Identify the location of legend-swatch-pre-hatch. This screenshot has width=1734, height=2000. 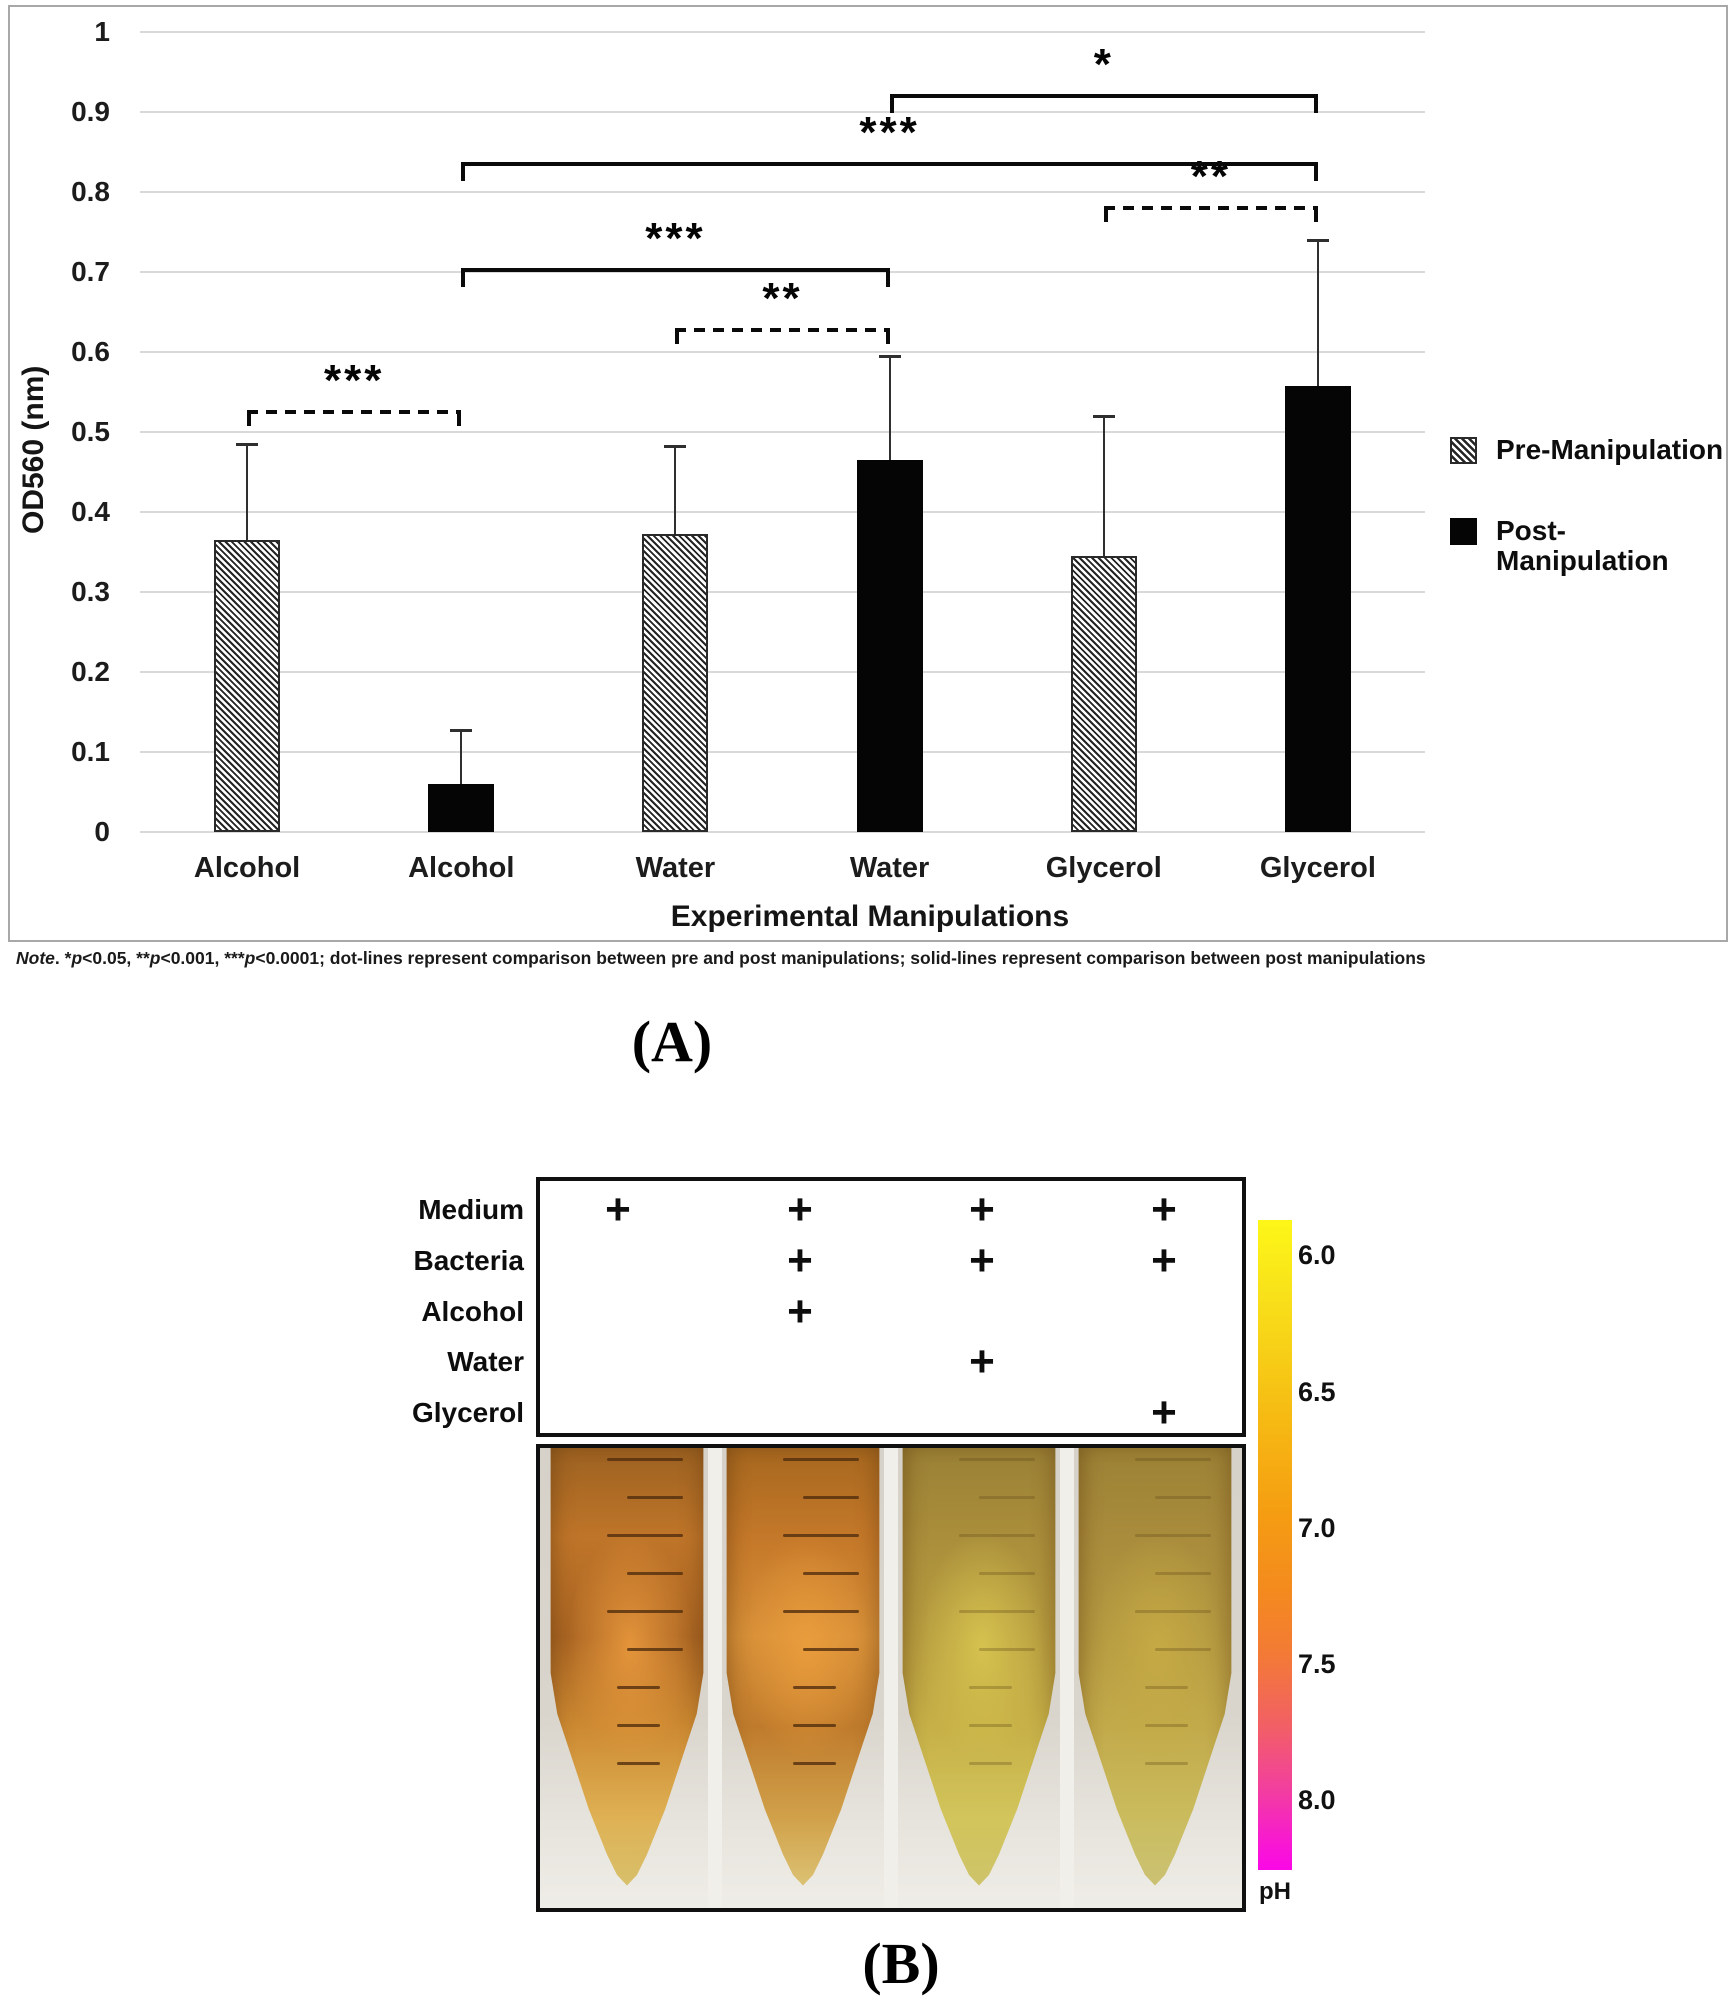
(1463, 450).